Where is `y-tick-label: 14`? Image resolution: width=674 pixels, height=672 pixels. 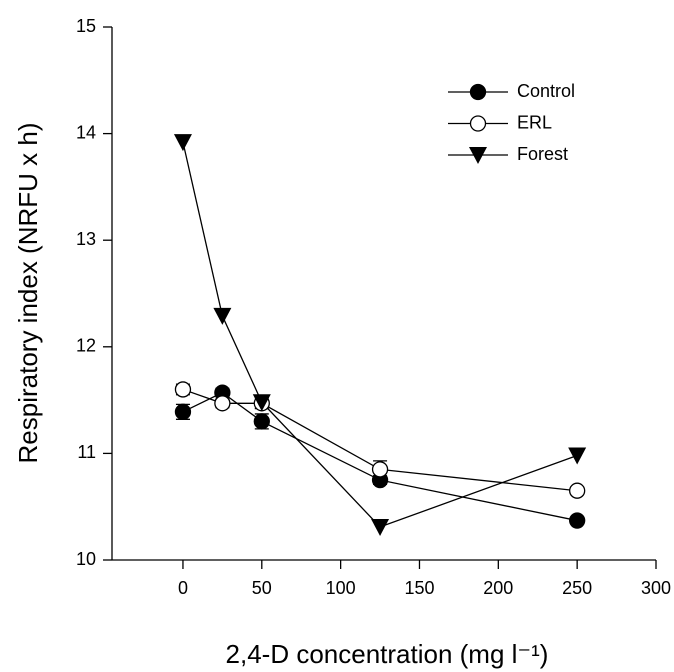 y-tick-label: 14 is located at coordinates (86, 132).